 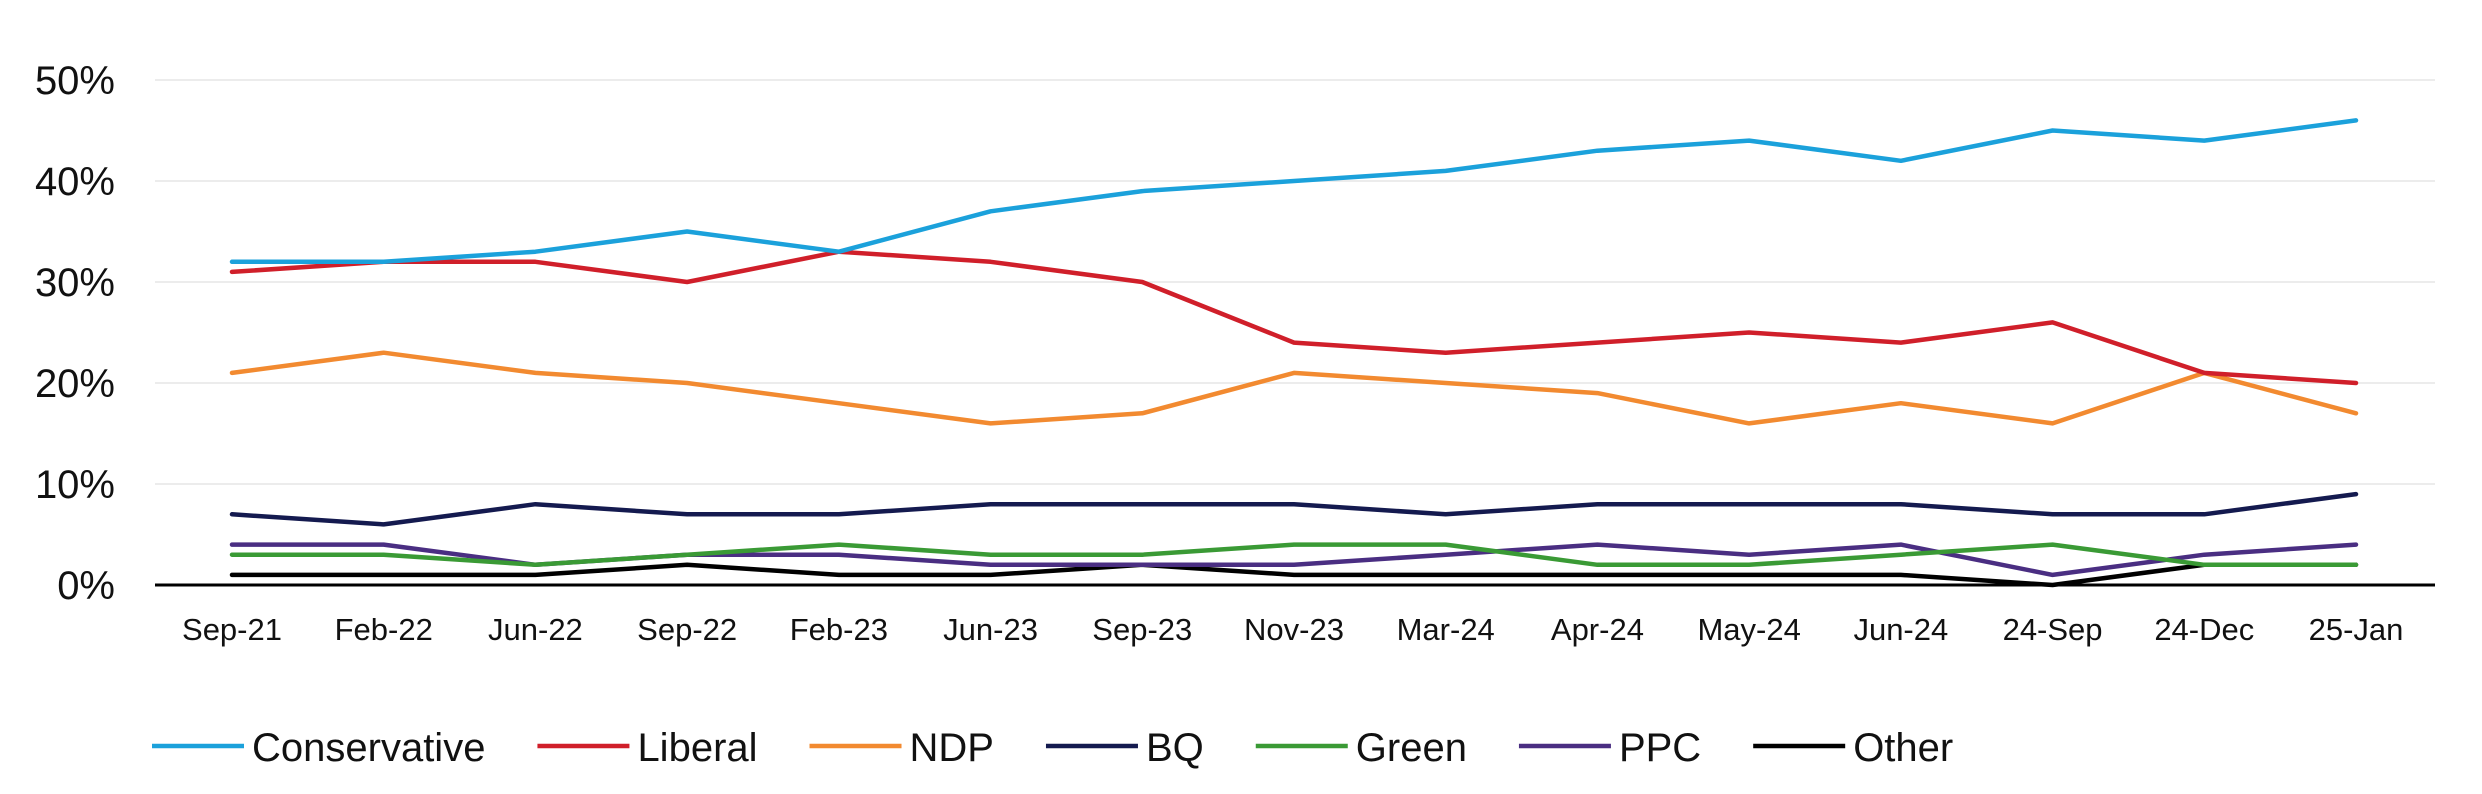 I want to click on series-line-ppc, so click(x=1294, y=560).